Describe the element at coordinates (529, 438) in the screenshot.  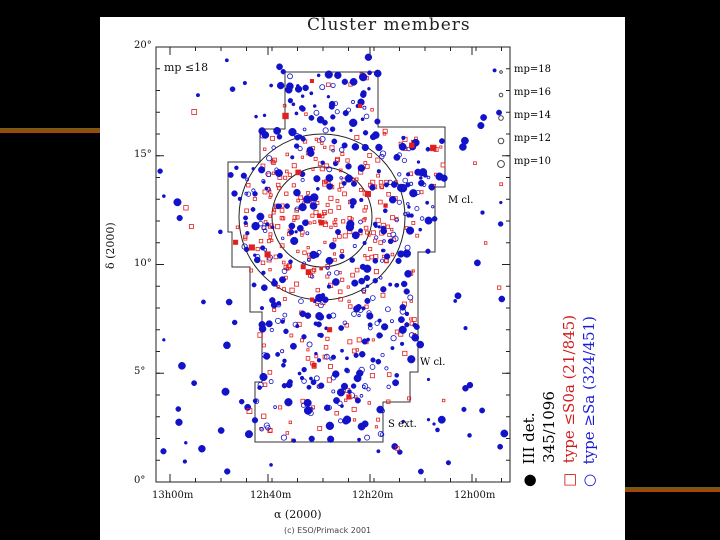
I see `type-legend-text: III det.` at that location.